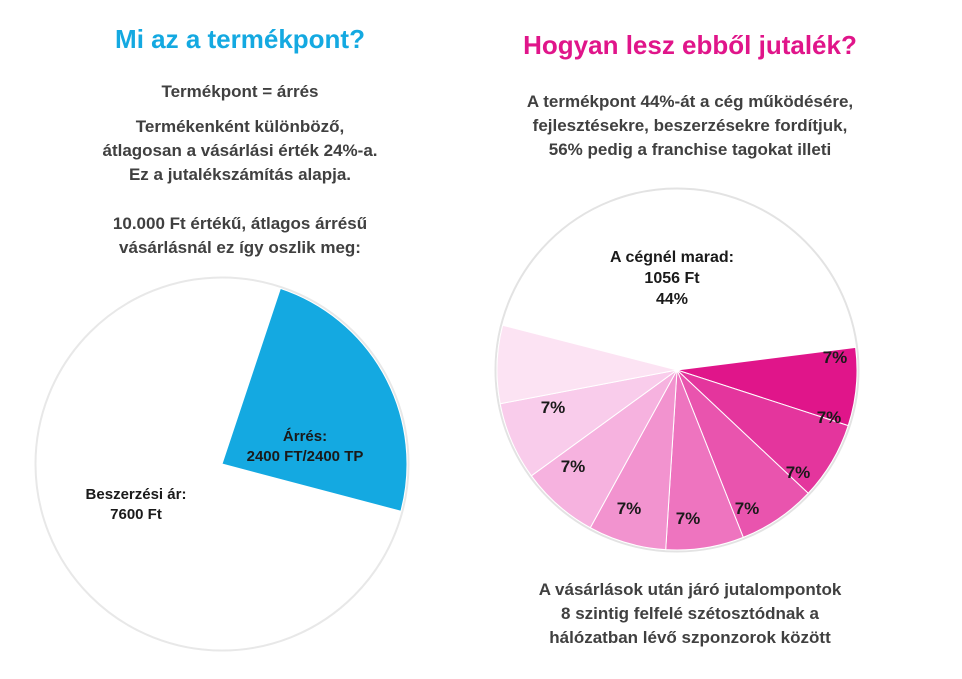 The height and width of the screenshot is (679, 962). I want to click on right-paragraph-1-line: fejlesztésekre, beszerzésekre fordítjuk,, so click(690, 125).